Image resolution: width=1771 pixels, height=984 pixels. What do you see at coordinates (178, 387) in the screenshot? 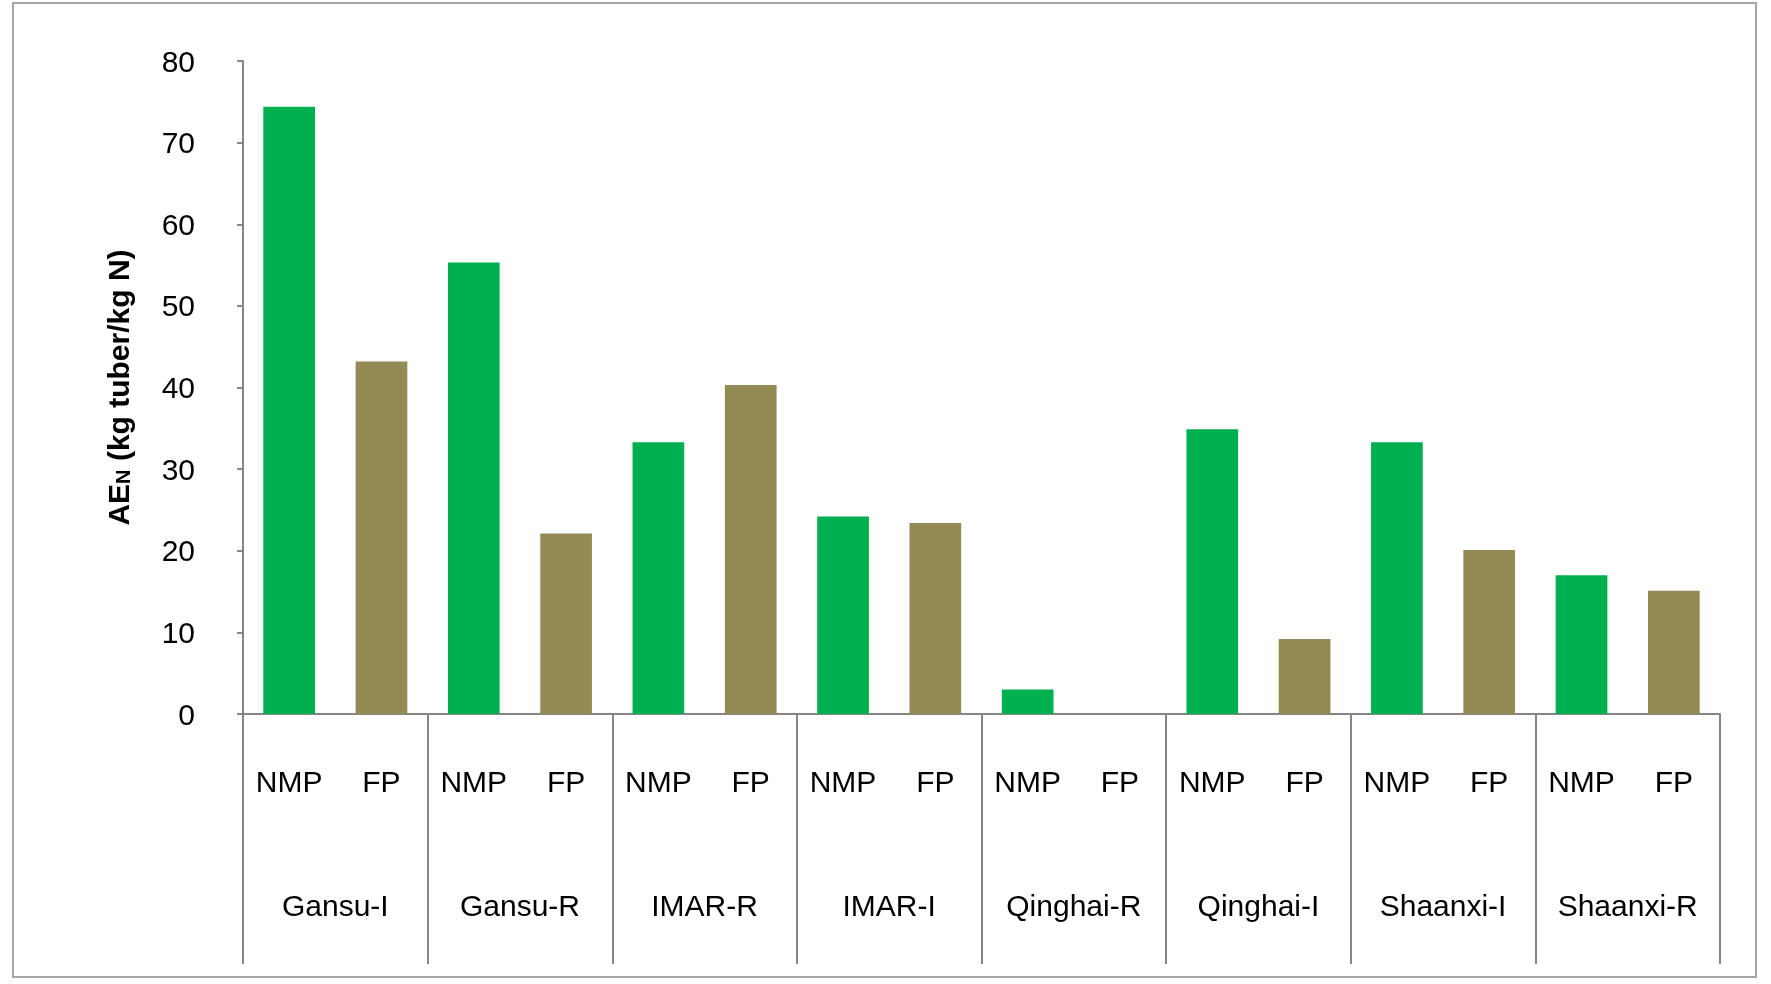
I see `y-tick-label: 40` at bounding box center [178, 387].